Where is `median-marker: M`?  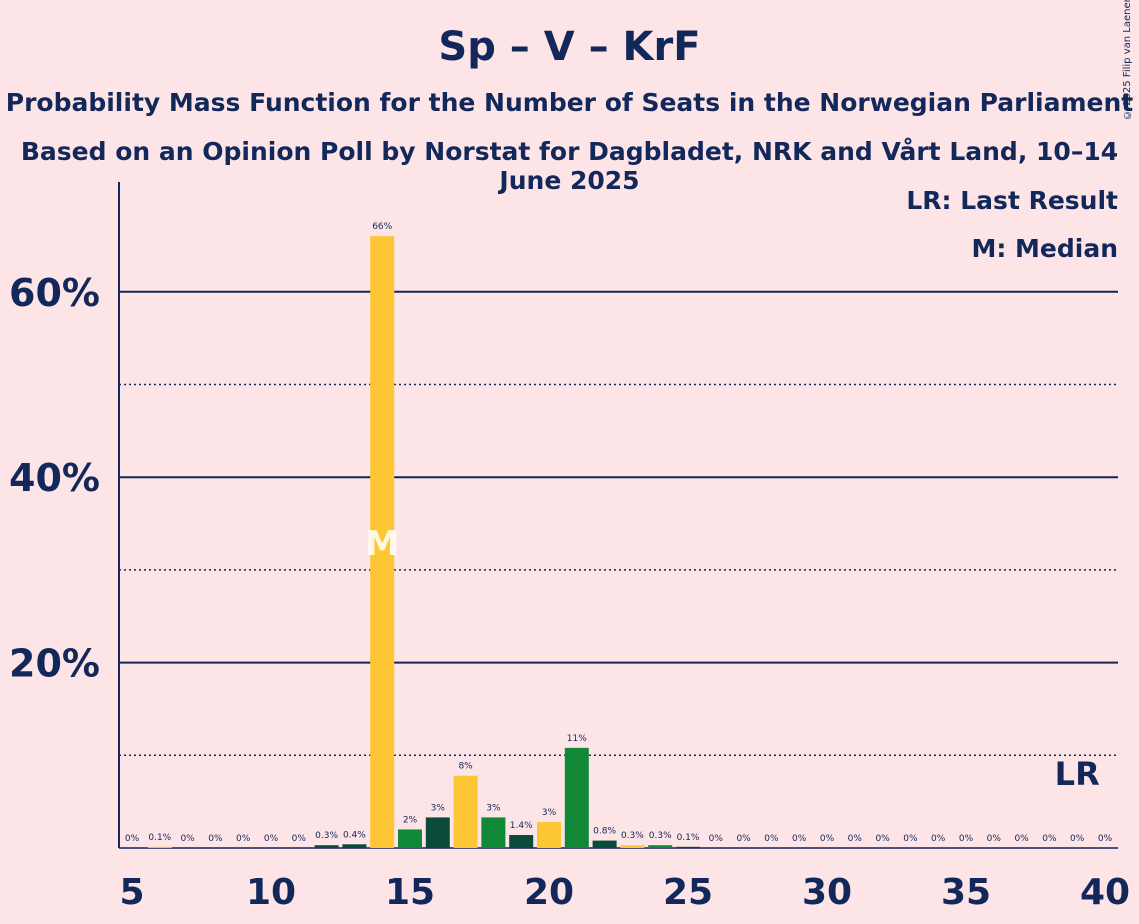 median-marker: M is located at coordinates (382, 544).